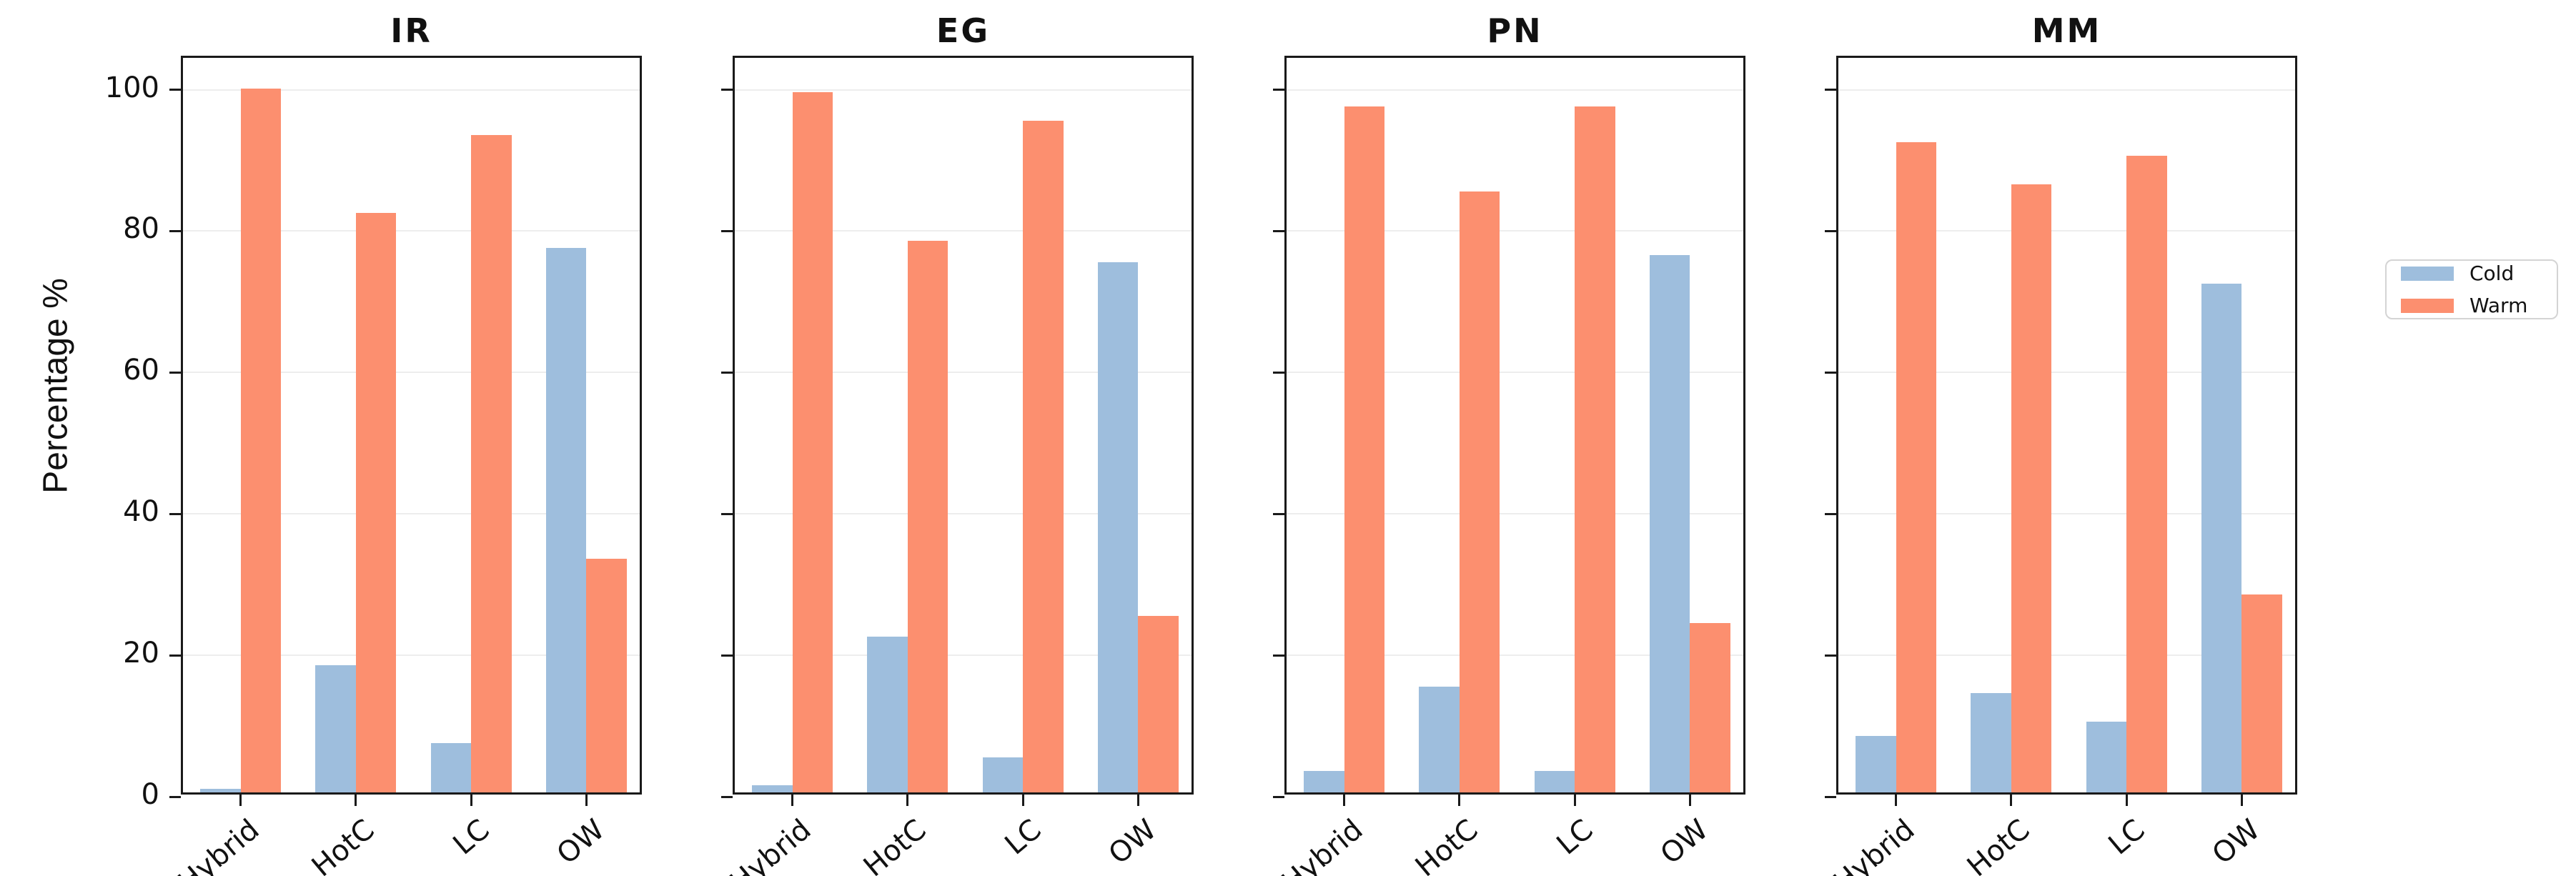 The height and width of the screenshot is (876, 2576). What do you see at coordinates (131, 87) in the screenshot?
I see `y-tick-label: 100` at bounding box center [131, 87].